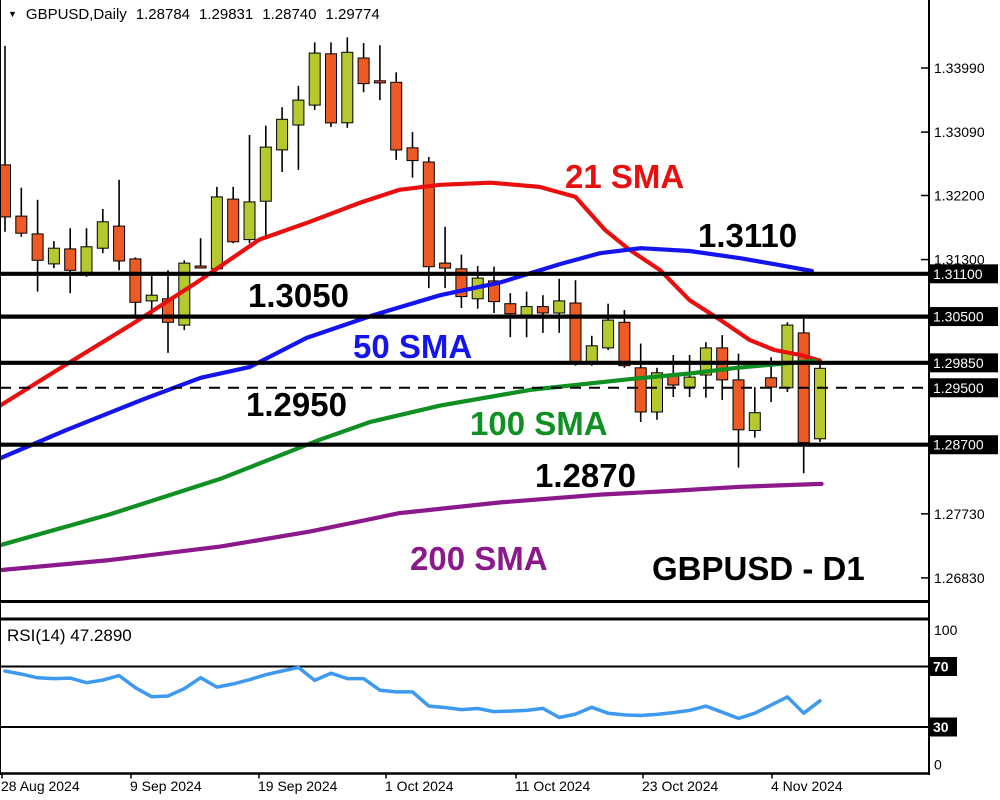 The image size is (1000, 800). Describe the element at coordinates (941, 667) in the screenshot. I see `rsi-badge-label: 70` at that location.